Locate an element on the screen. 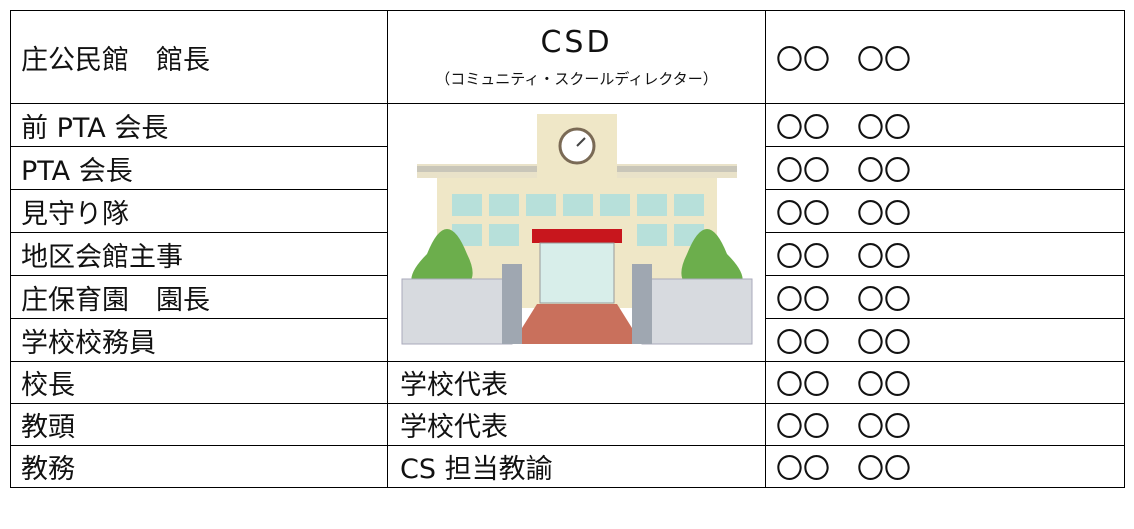 The height and width of the screenshot is (529, 1134). row: 教頭 学校代表 〇〇 〇〇 is located at coordinates (567, 424).